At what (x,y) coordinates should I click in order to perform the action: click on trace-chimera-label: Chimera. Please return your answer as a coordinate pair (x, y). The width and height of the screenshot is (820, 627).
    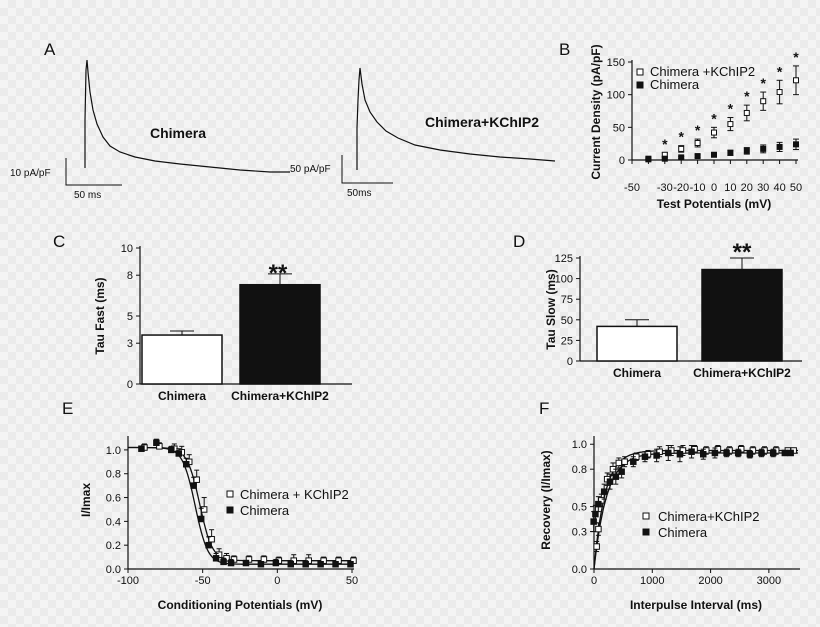
    Looking at the image, I should click on (178, 133).